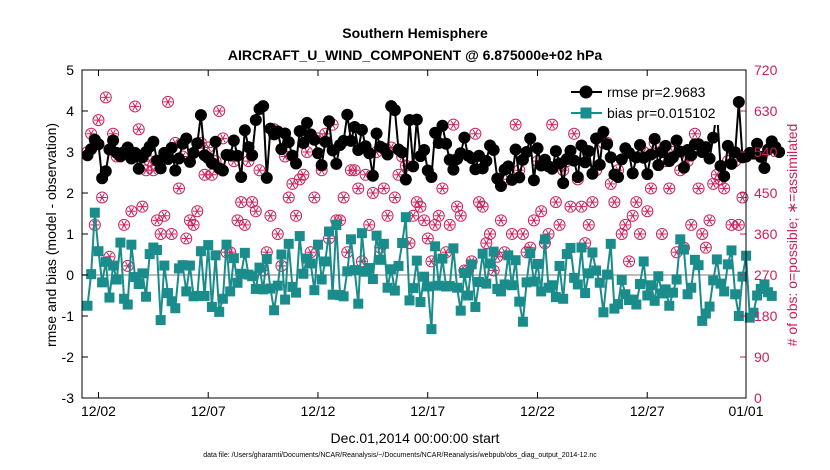 This screenshot has width=830, height=470. What do you see at coordinates (68, 357) in the screenshot?
I see `left-y-tick-label: -2` at bounding box center [68, 357].